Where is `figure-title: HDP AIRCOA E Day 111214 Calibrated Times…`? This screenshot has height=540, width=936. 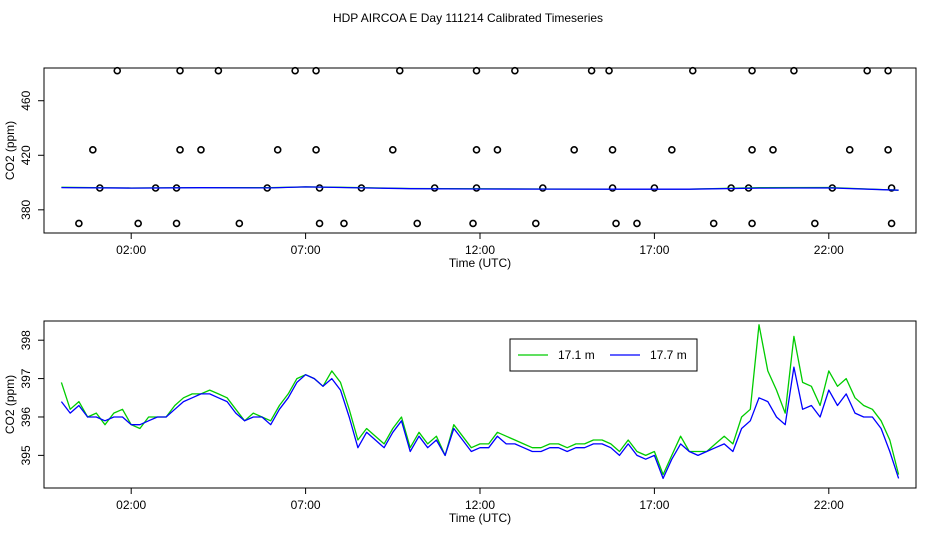 figure-title: HDP AIRCOA E Day 111214 Calibrated Times… is located at coordinates (468, 18).